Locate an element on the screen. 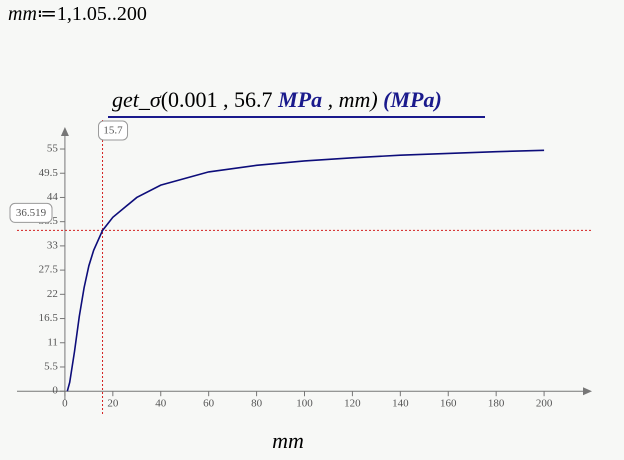 This screenshot has height=460, width=624. x-marker-label: 15.7 is located at coordinates (113, 131).